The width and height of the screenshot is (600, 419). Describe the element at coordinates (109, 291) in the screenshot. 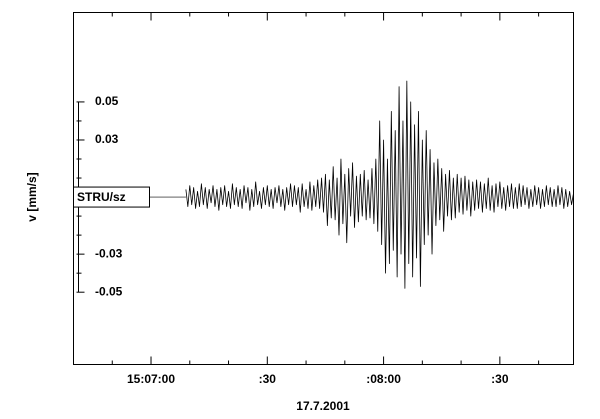

I see `y-tick-label: -0.05` at that location.